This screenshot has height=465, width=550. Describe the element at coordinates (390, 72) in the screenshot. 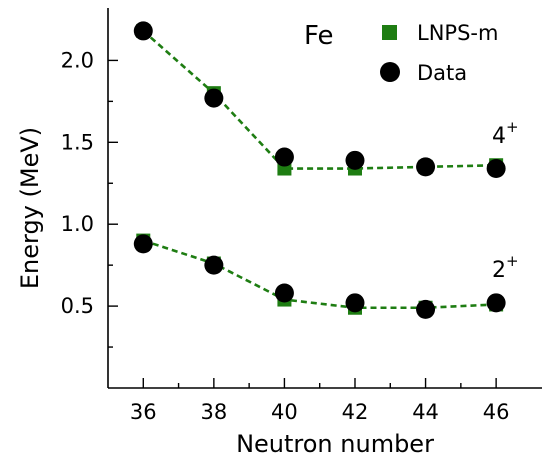

I see `legend-circle-marker` at that location.